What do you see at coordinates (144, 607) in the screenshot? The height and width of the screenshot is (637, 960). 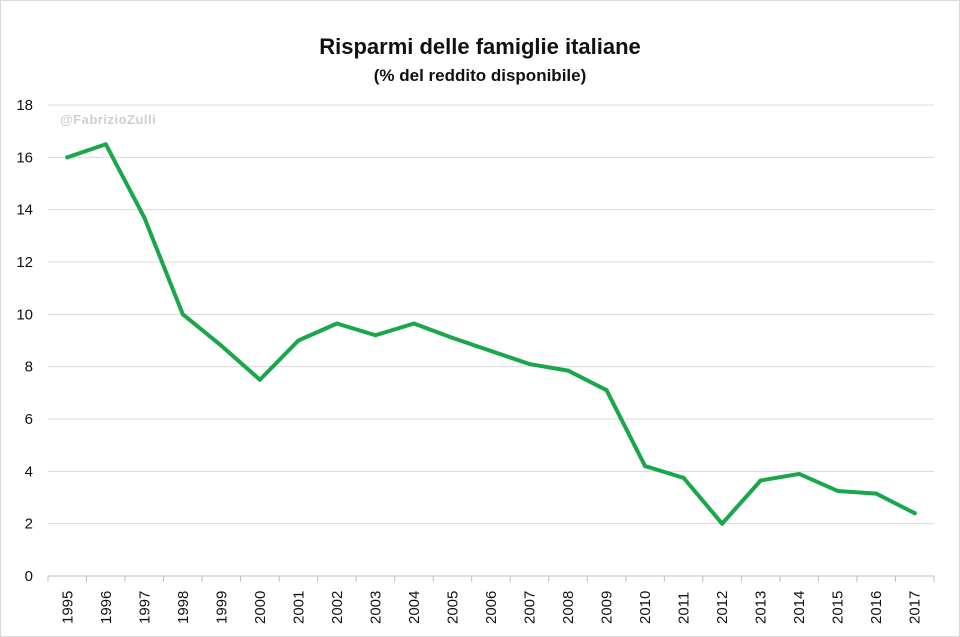 I see `x-tick-label: 1997` at bounding box center [144, 607].